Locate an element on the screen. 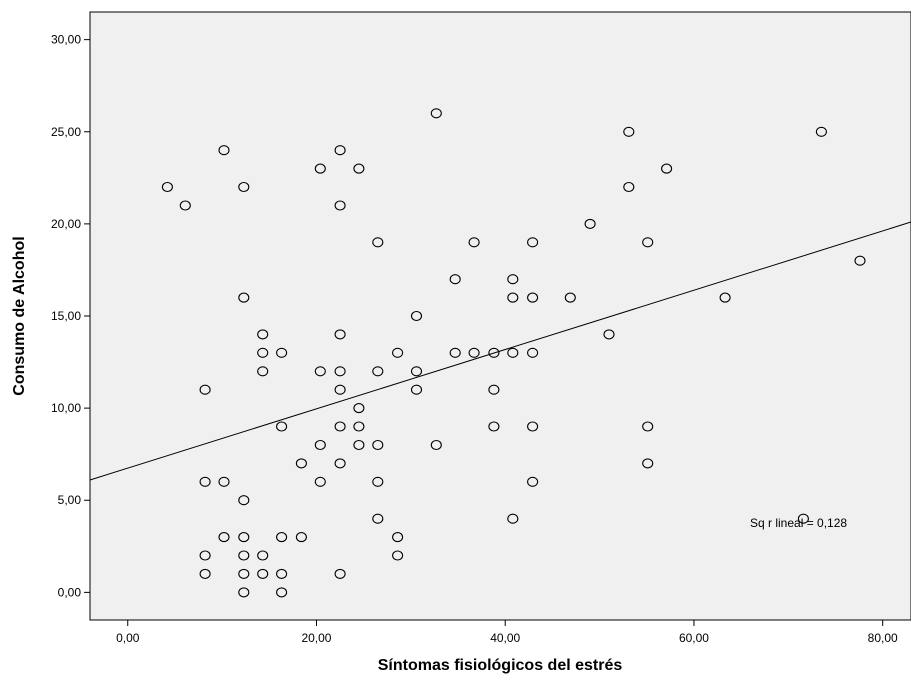 This screenshot has width=911, height=679. x-tick-label: 0,00 is located at coordinates (128, 638).